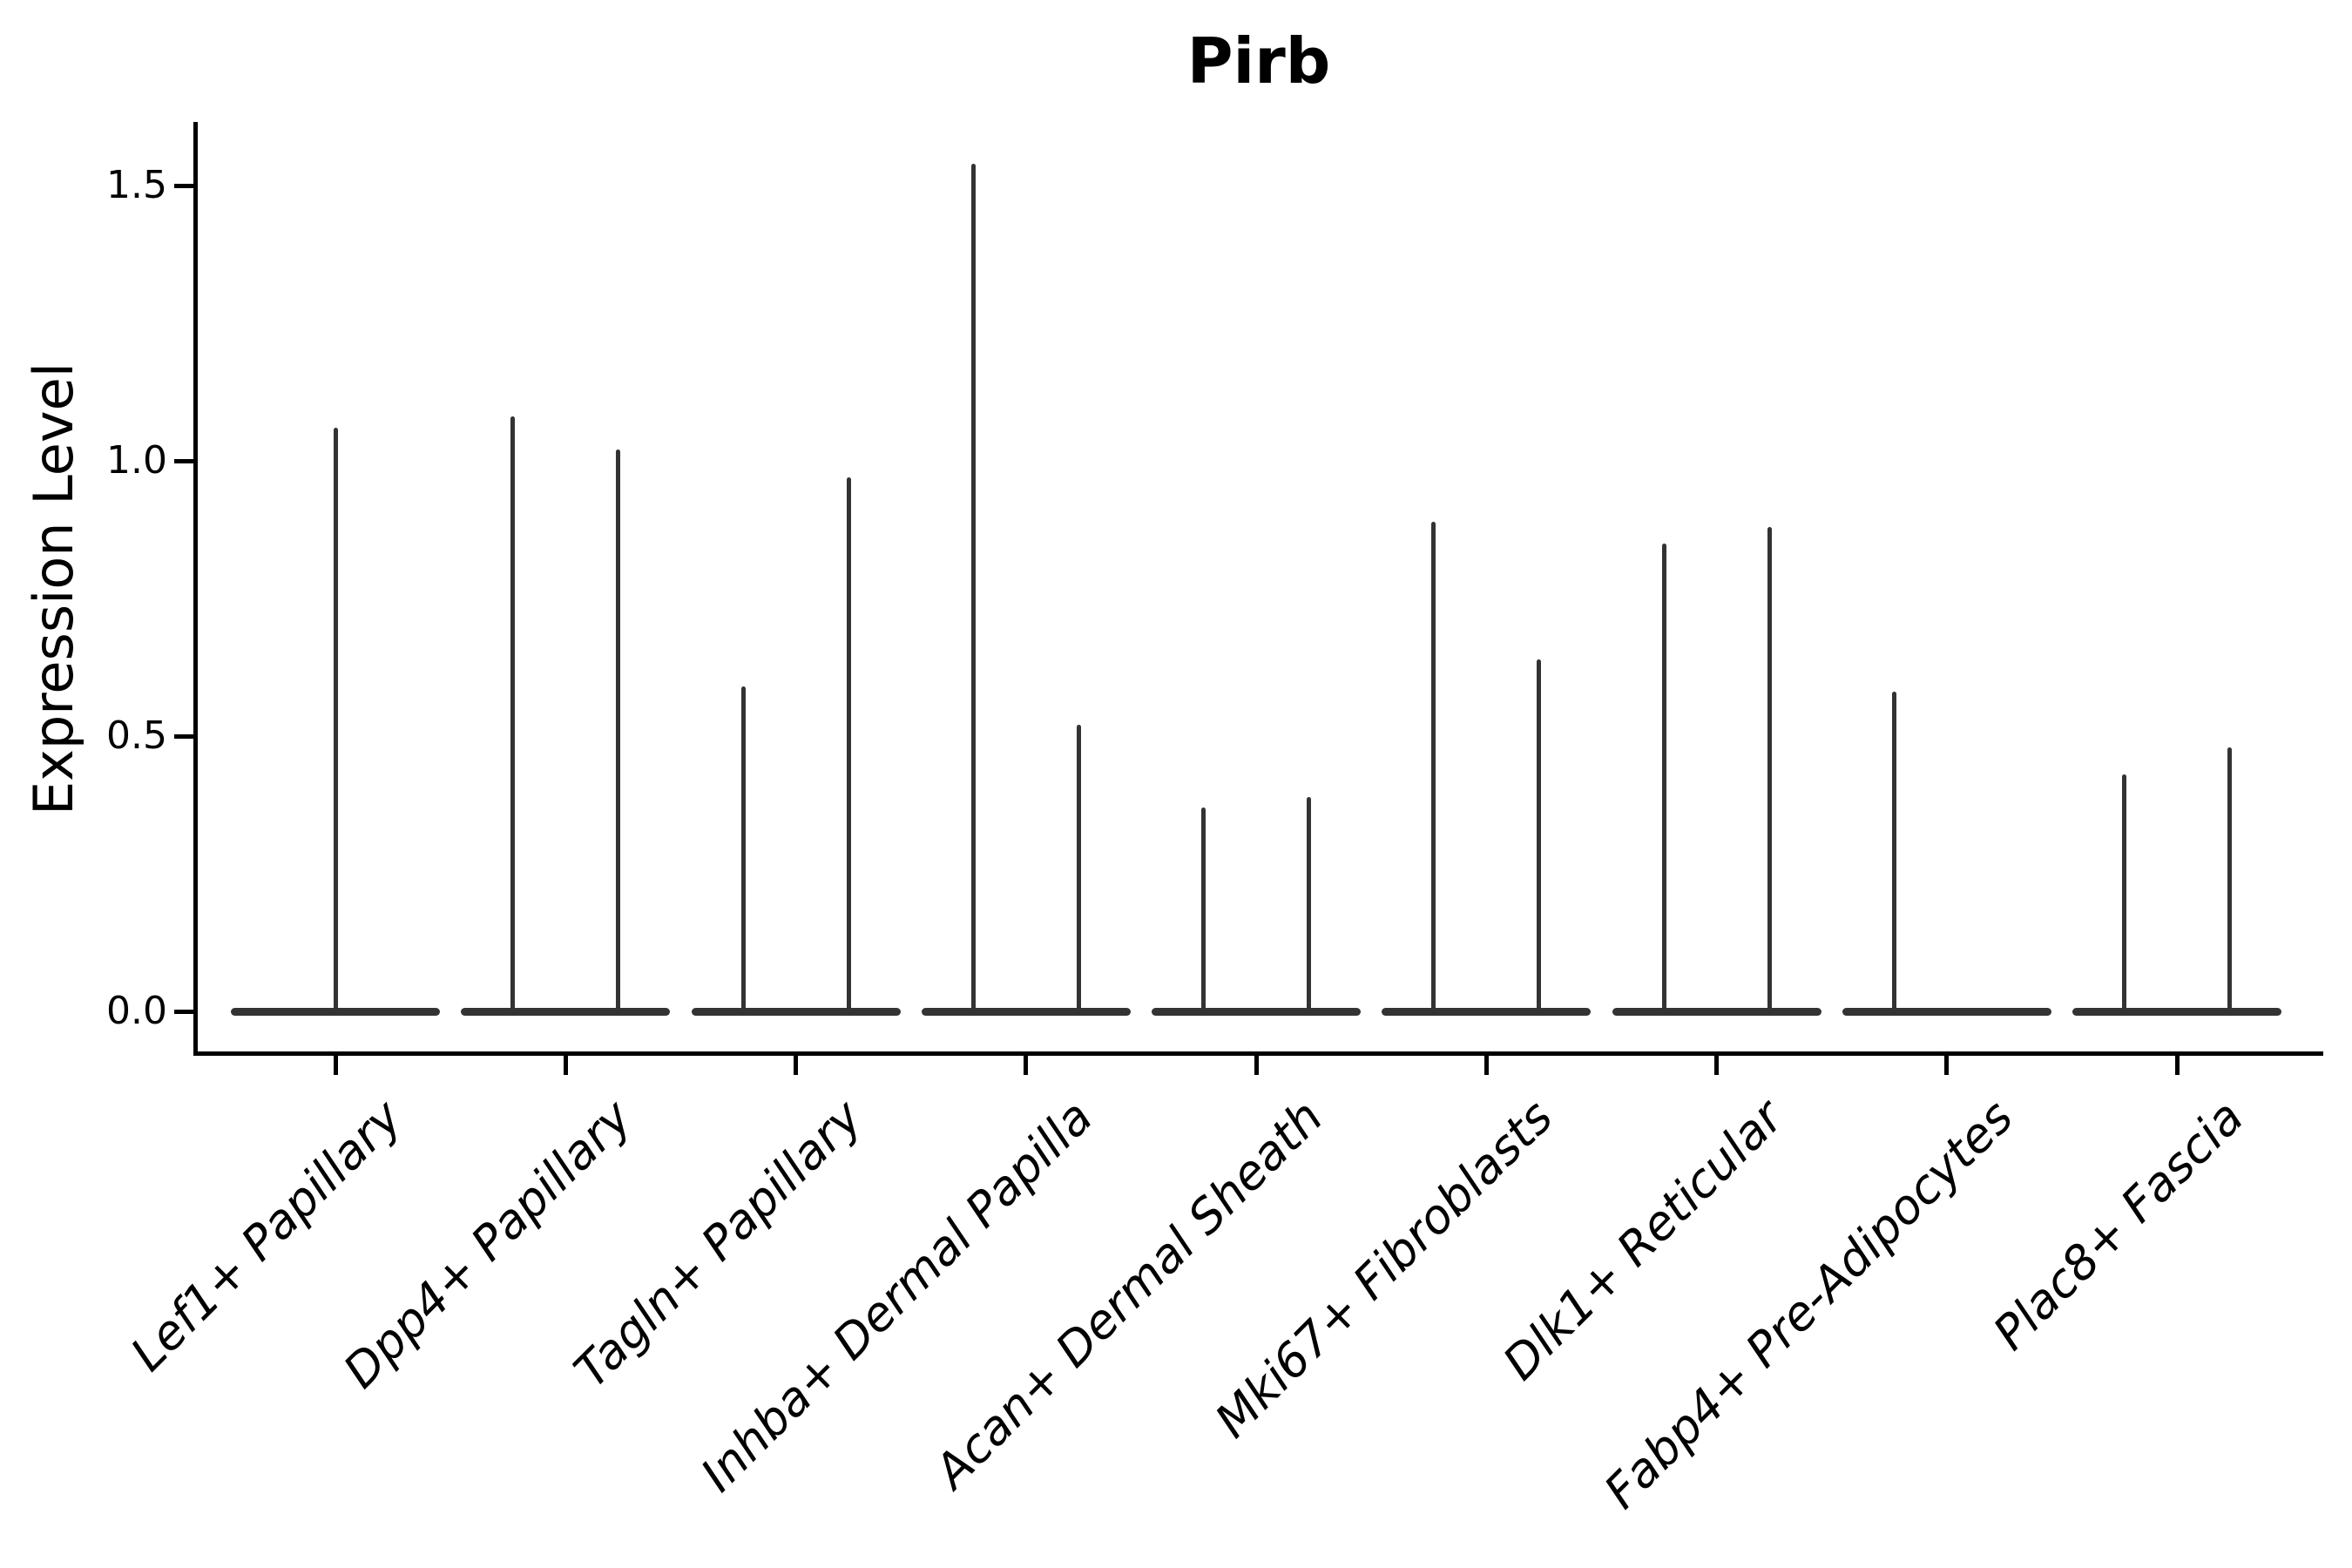 This screenshot has width=2352, height=1568. What do you see at coordinates (1258, 1054) in the screenshot?
I see `x-axis-spine` at bounding box center [1258, 1054].